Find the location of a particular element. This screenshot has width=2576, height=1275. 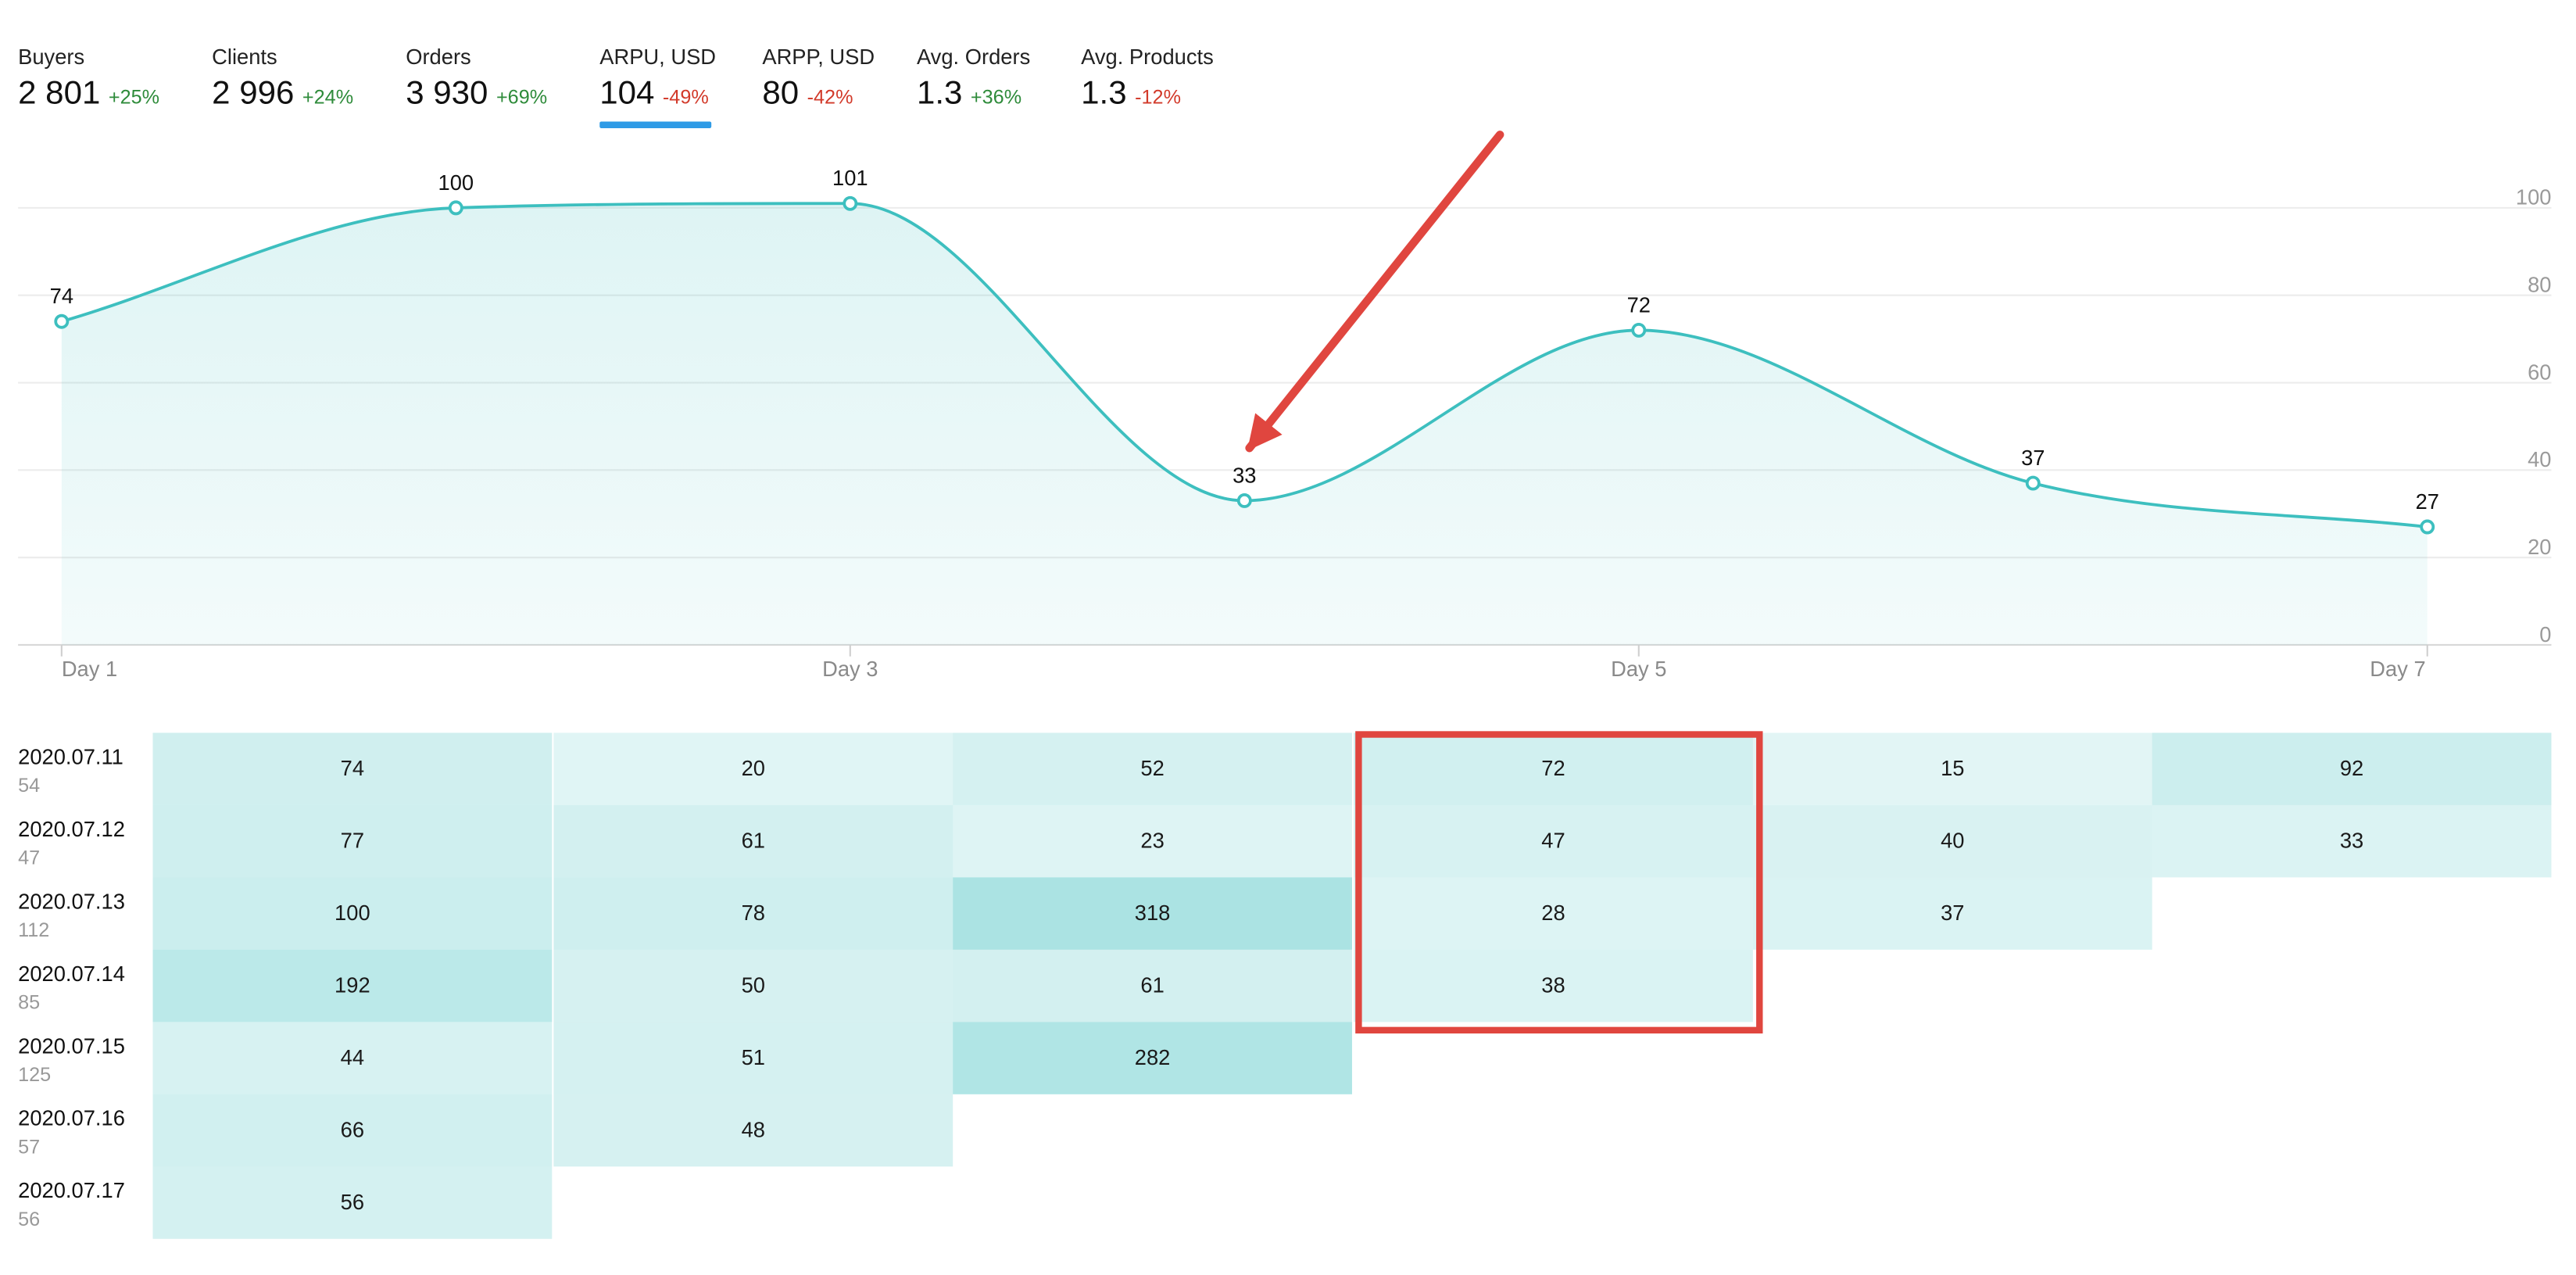

data-label: 37 is located at coordinates (2033, 458).